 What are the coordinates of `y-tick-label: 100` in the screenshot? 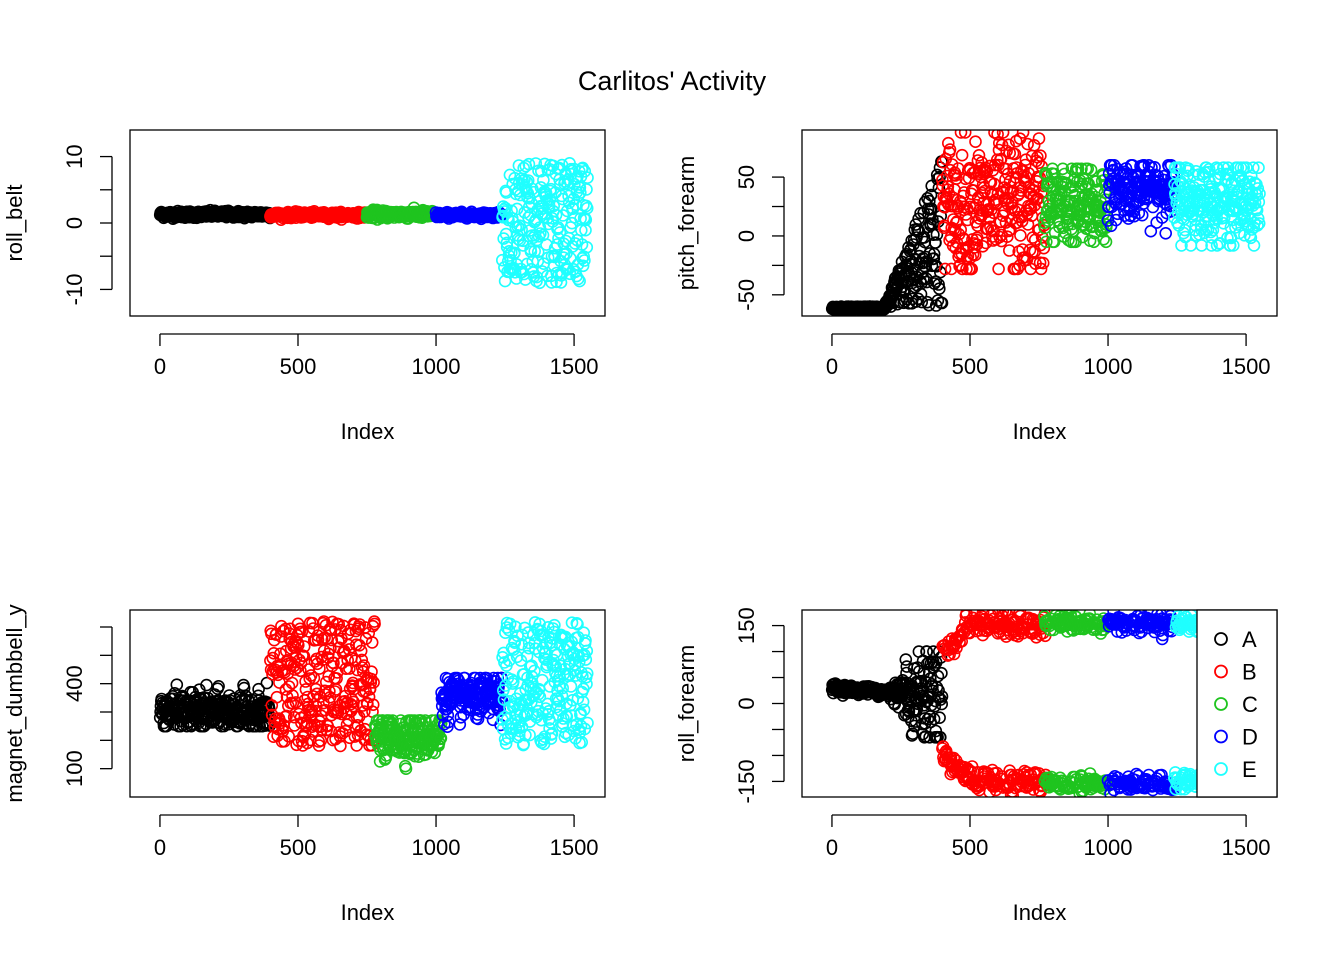 It's located at (74, 768).